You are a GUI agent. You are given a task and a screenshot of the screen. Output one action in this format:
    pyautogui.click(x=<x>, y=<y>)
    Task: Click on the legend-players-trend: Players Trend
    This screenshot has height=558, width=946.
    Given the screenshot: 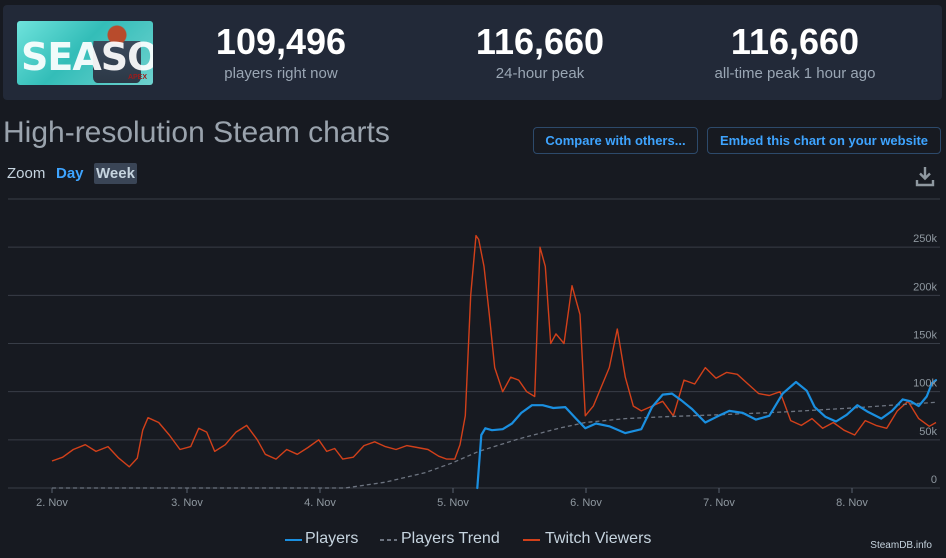 What is the action you would take?
    pyautogui.click(x=440, y=539)
    